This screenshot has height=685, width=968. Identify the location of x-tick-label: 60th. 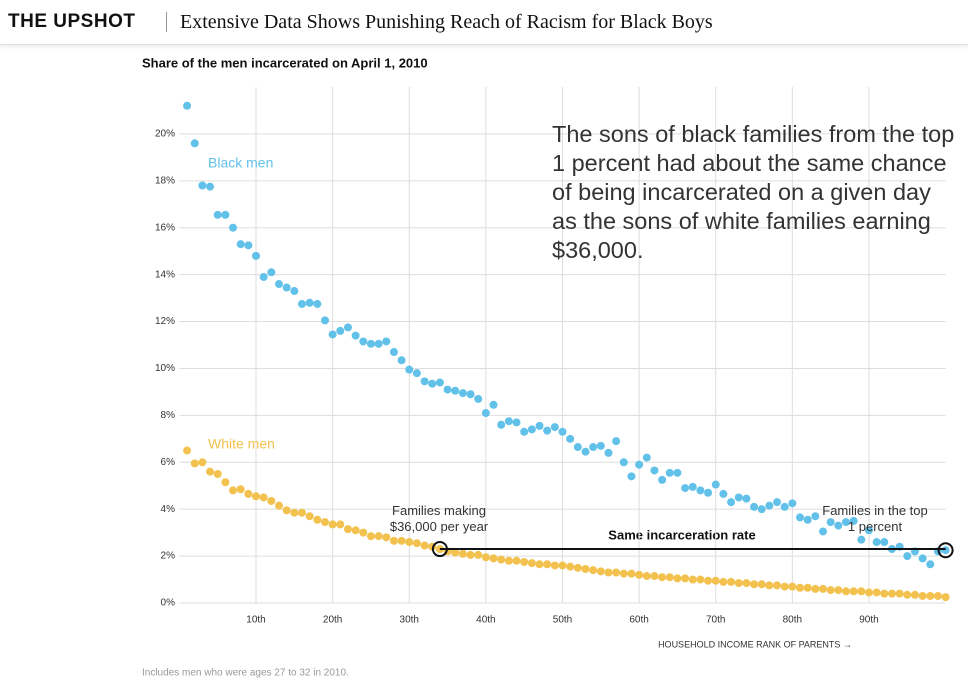
(638, 620).